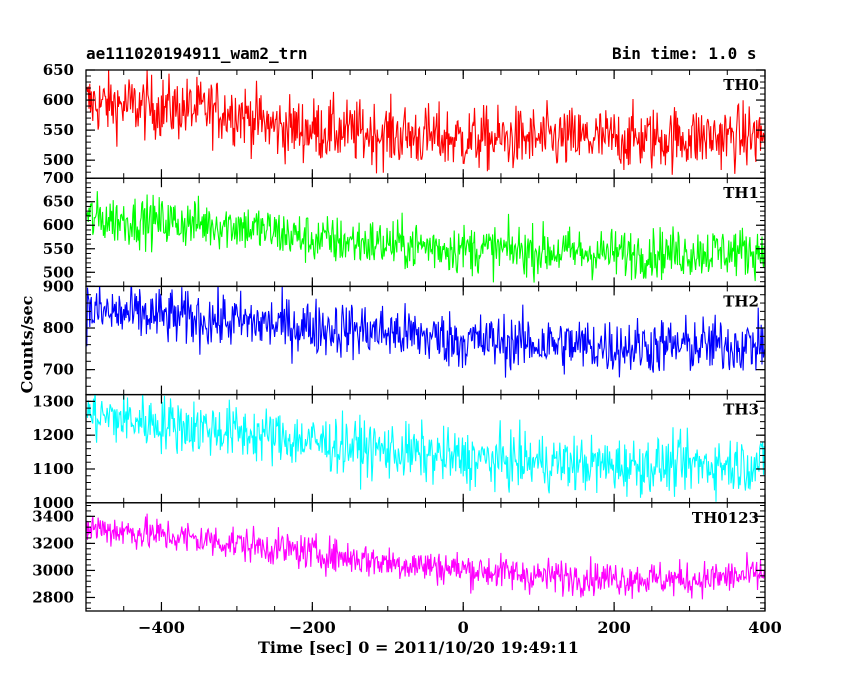 The image size is (850, 680). Describe the element at coordinates (463, 627) in the screenshot. I see `x-tick-label: 0` at that location.